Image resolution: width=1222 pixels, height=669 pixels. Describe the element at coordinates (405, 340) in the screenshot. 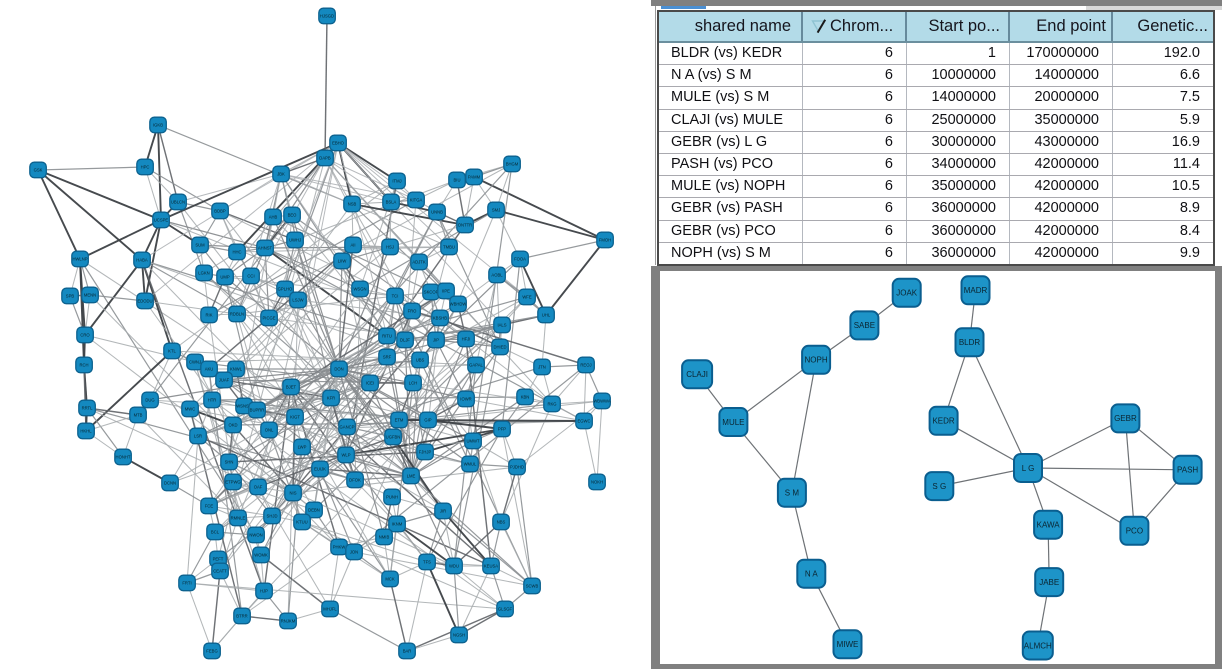

I see `svg-text: DLJF` at that location.